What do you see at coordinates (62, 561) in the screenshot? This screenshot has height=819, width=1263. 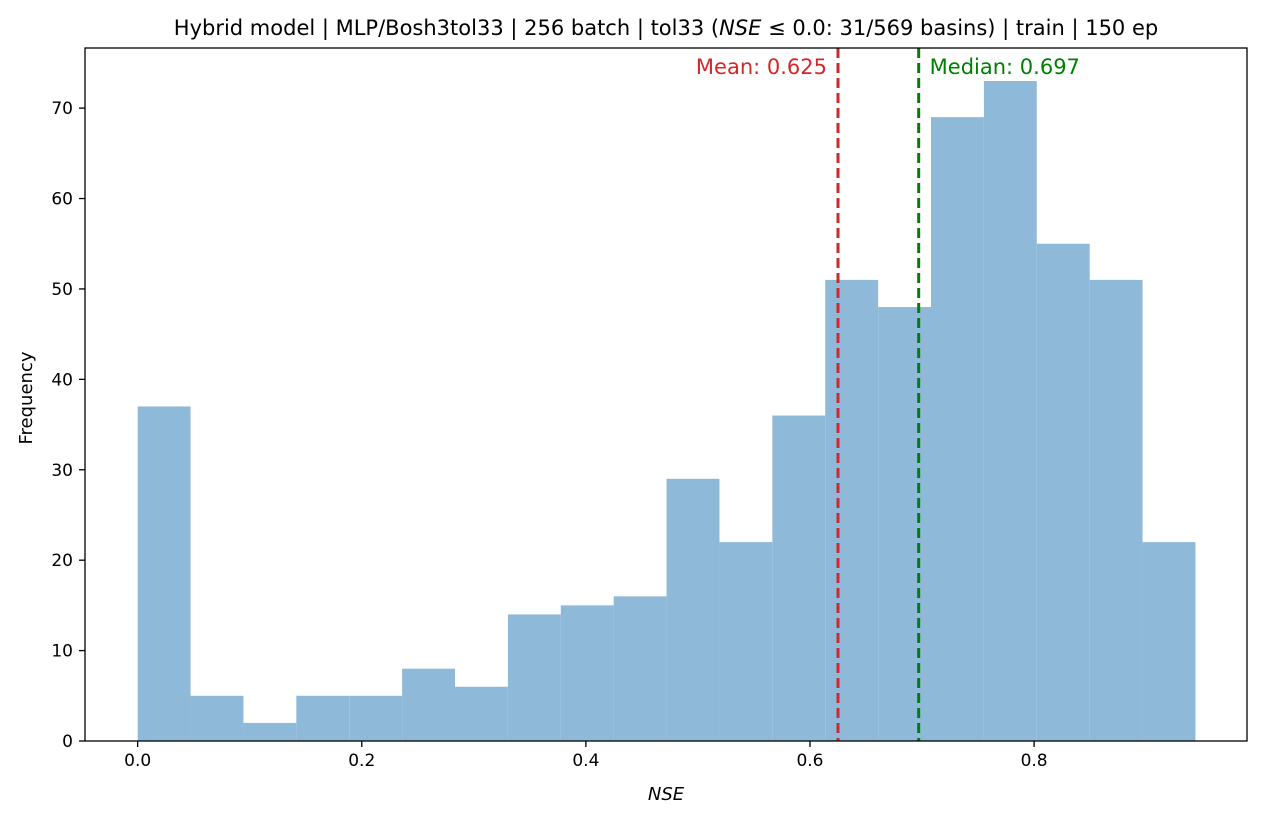 I see `y-tick-label: 20` at bounding box center [62, 561].